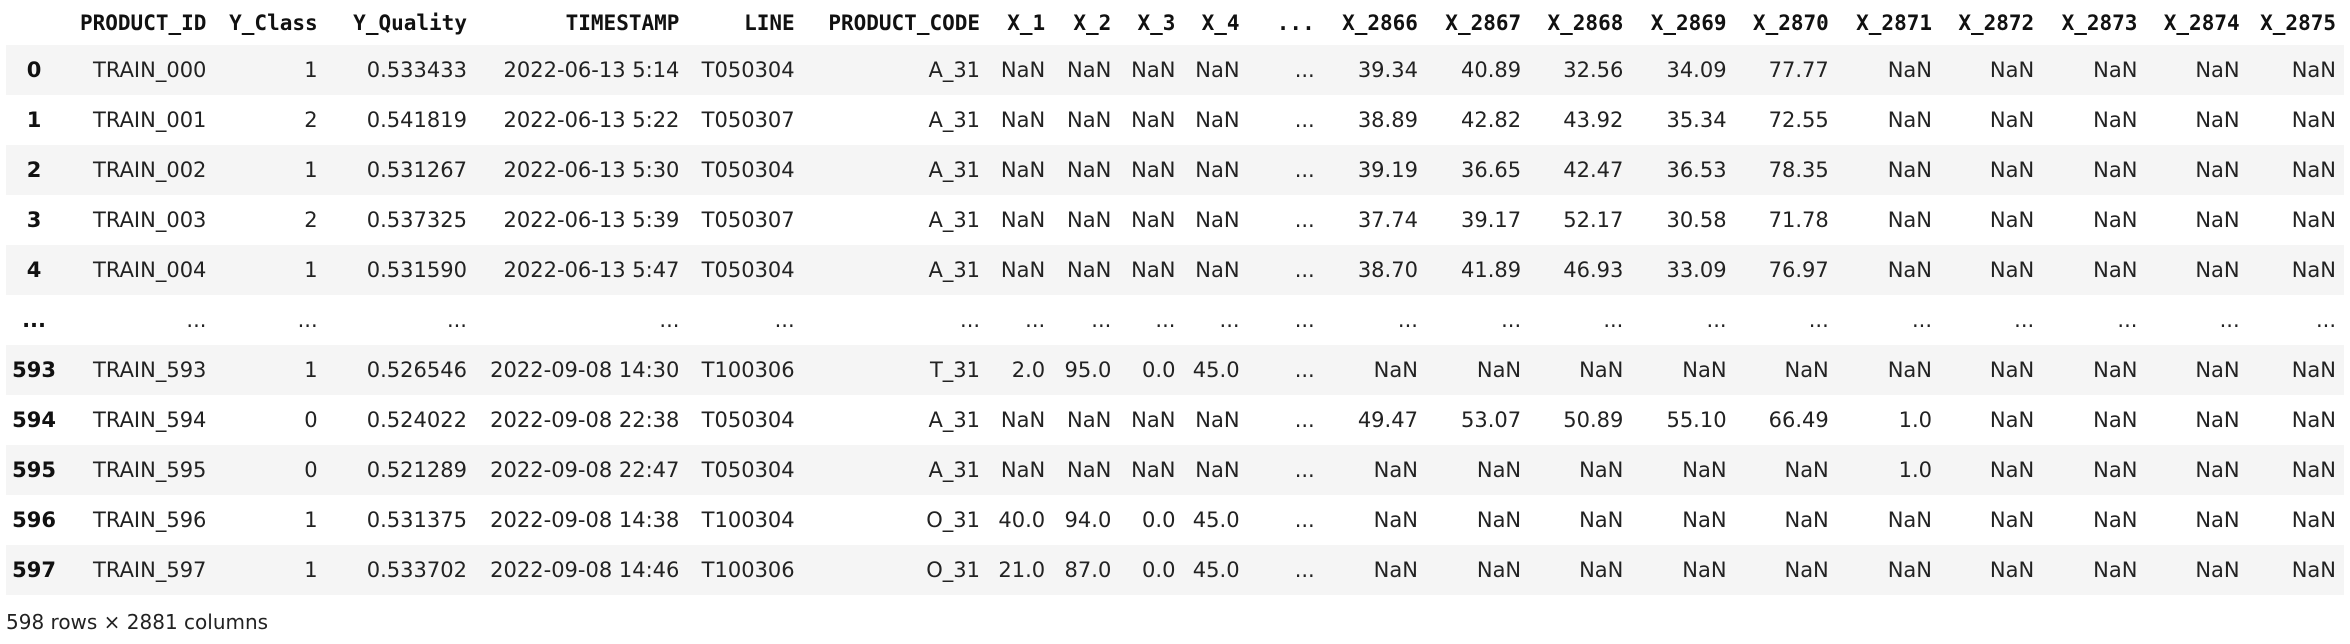  I want to click on row-index: 2, so click(34, 170).